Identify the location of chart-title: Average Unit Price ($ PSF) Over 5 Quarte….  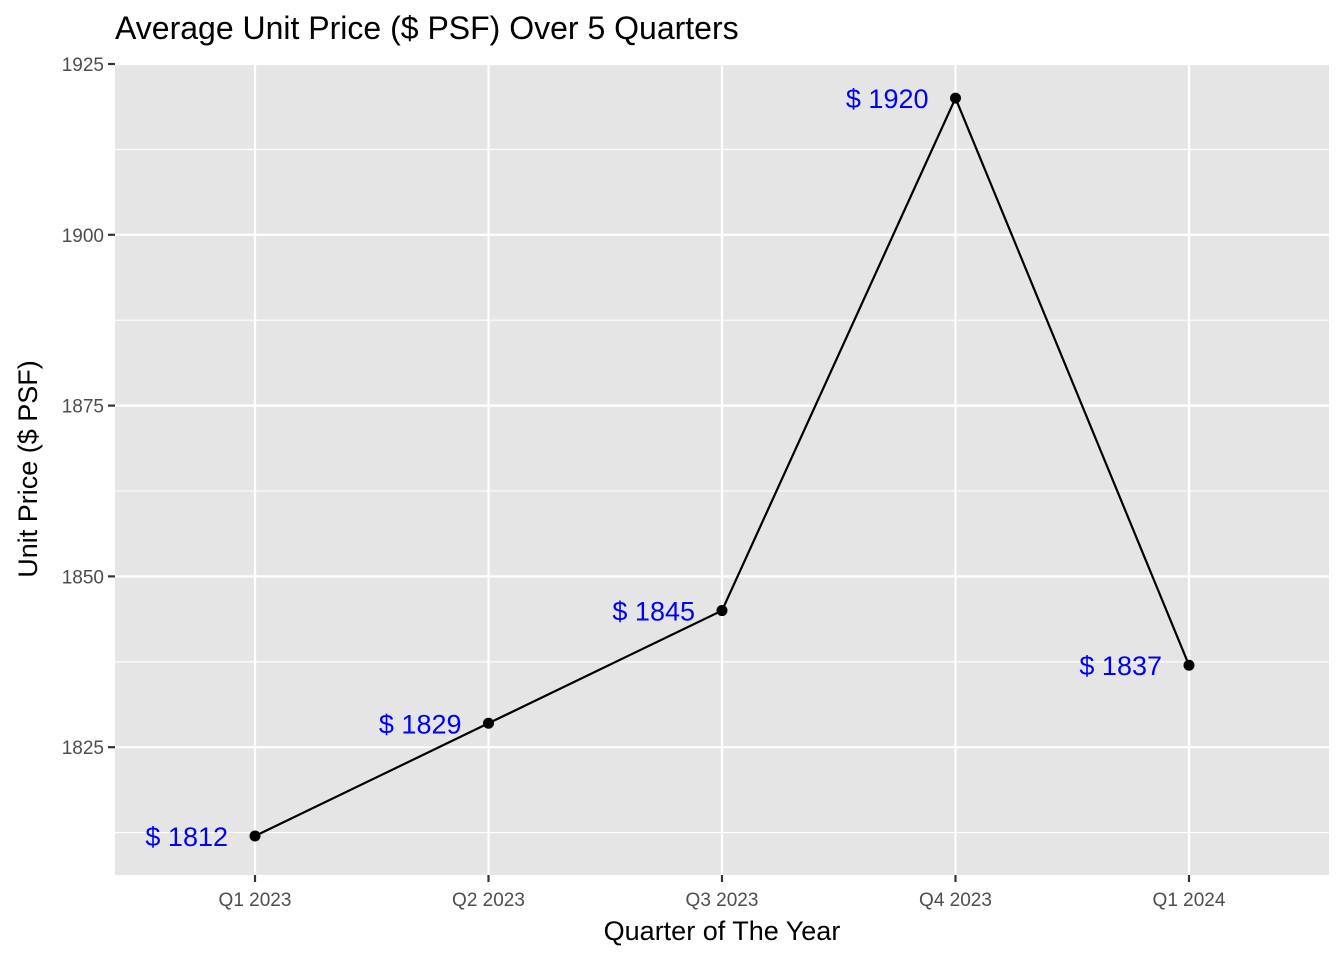
(427, 28).